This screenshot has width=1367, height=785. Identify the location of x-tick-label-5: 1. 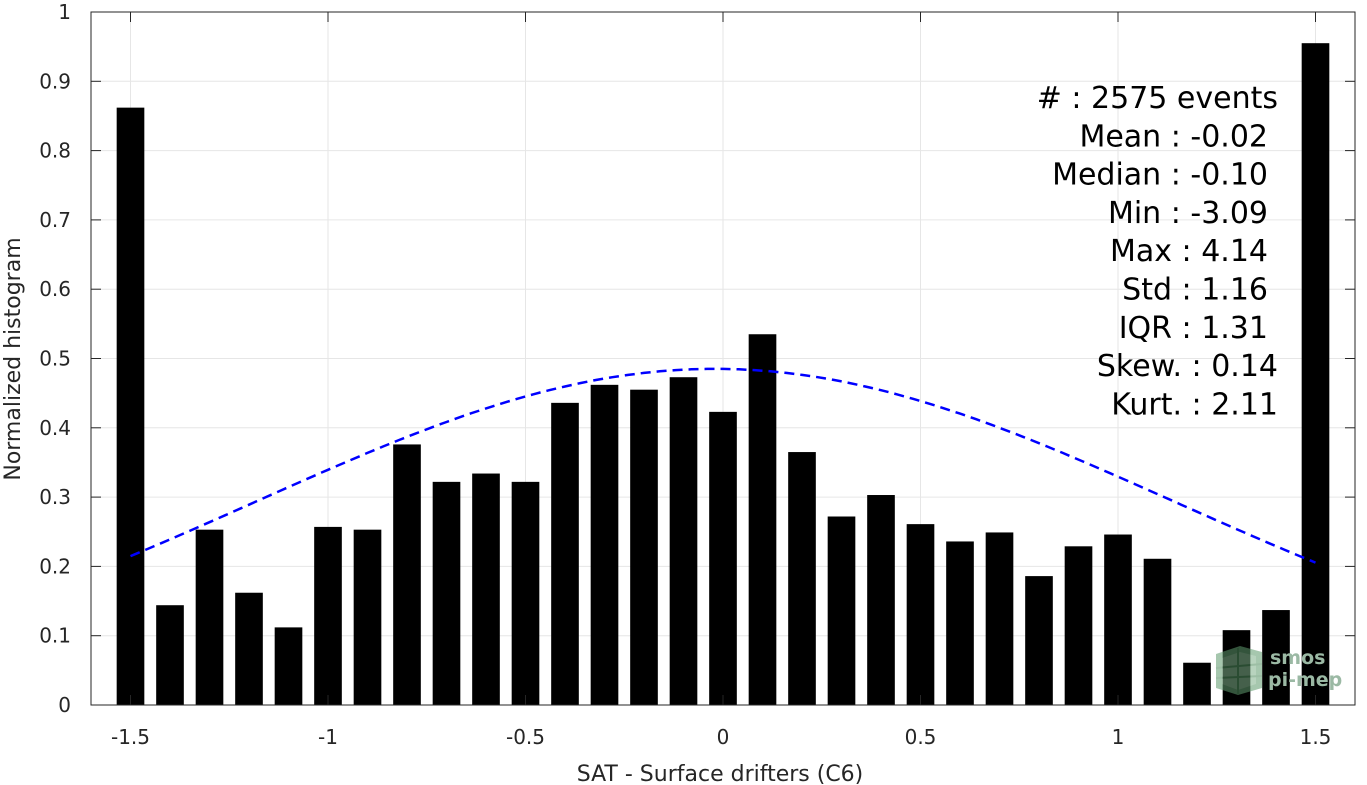
(1118, 737).